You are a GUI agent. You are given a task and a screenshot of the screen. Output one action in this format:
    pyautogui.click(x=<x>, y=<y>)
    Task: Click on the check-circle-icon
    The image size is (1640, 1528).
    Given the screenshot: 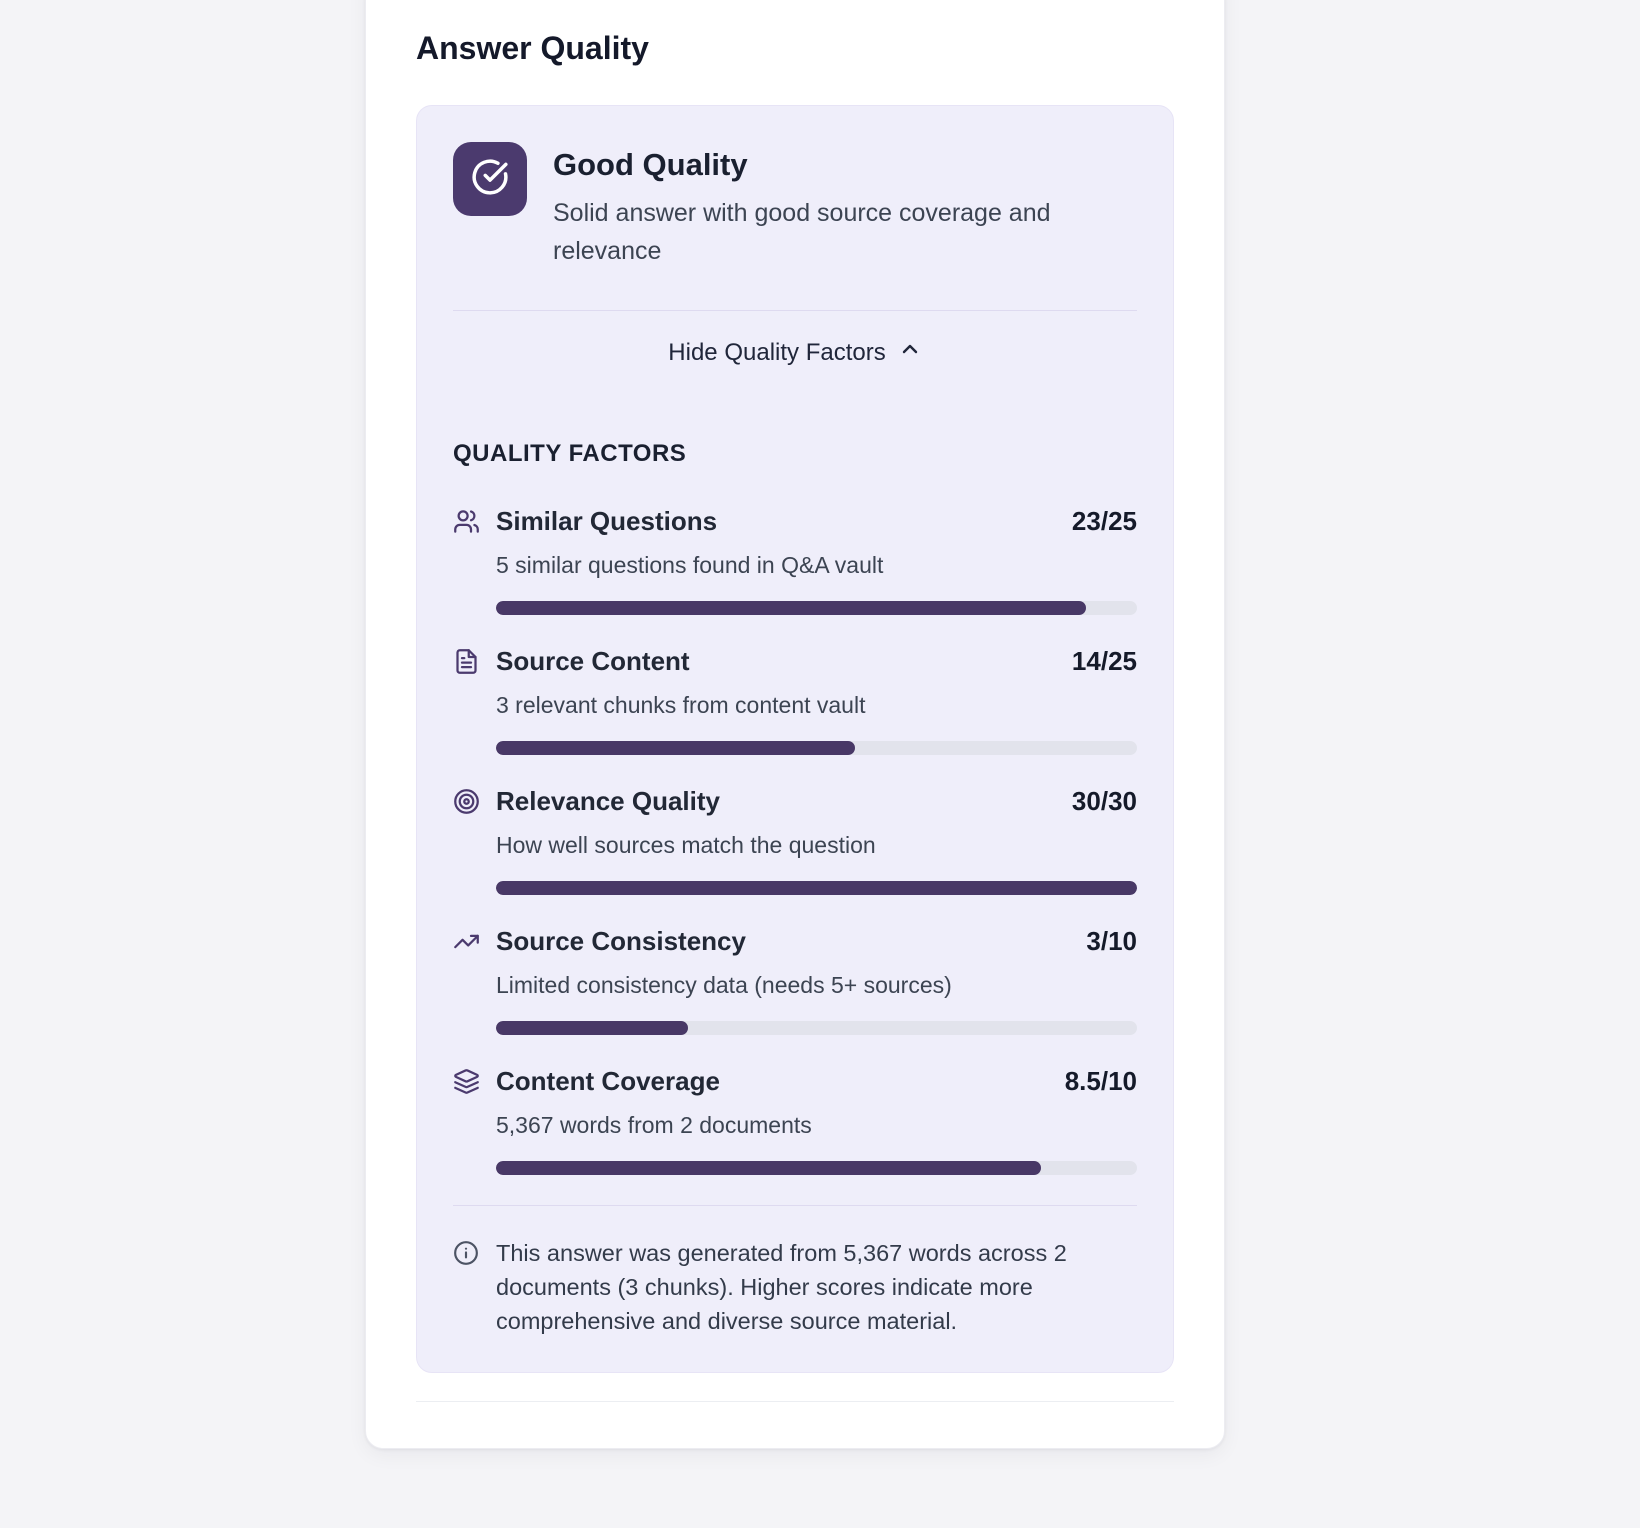 What is the action you would take?
    pyautogui.click(x=490, y=179)
    